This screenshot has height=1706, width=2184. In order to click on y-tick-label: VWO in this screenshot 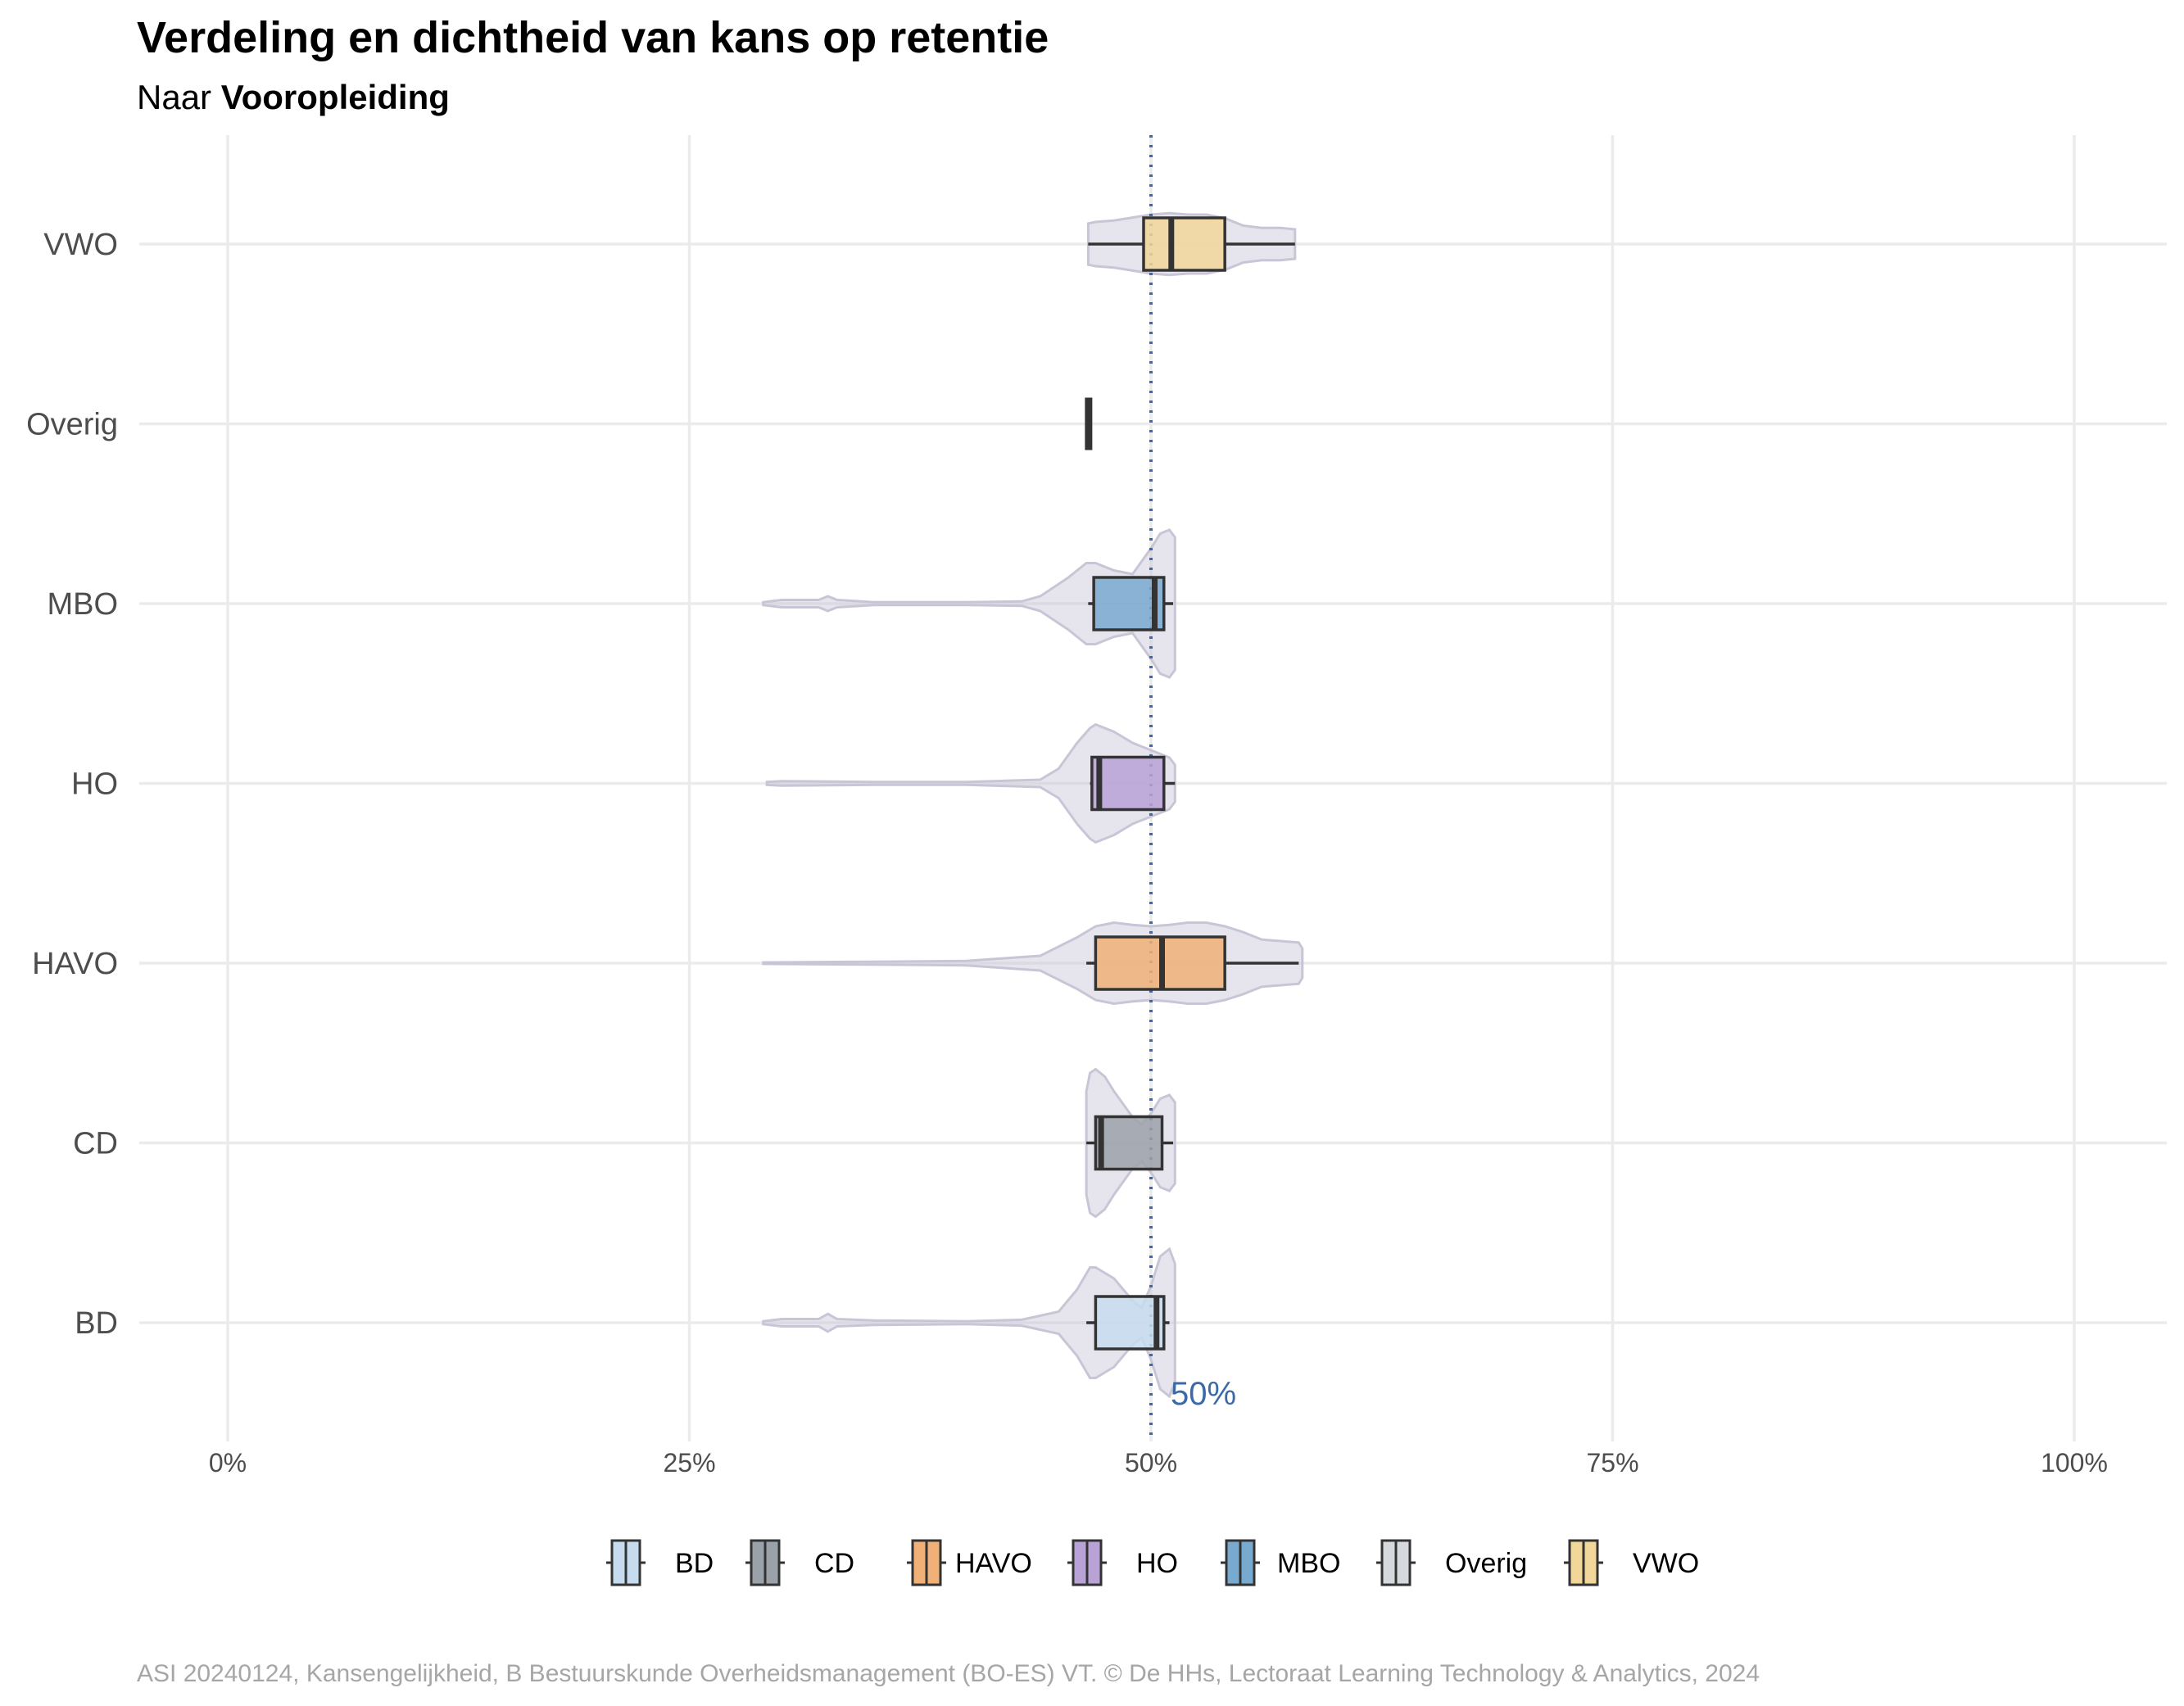, I will do `click(80, 245)`.